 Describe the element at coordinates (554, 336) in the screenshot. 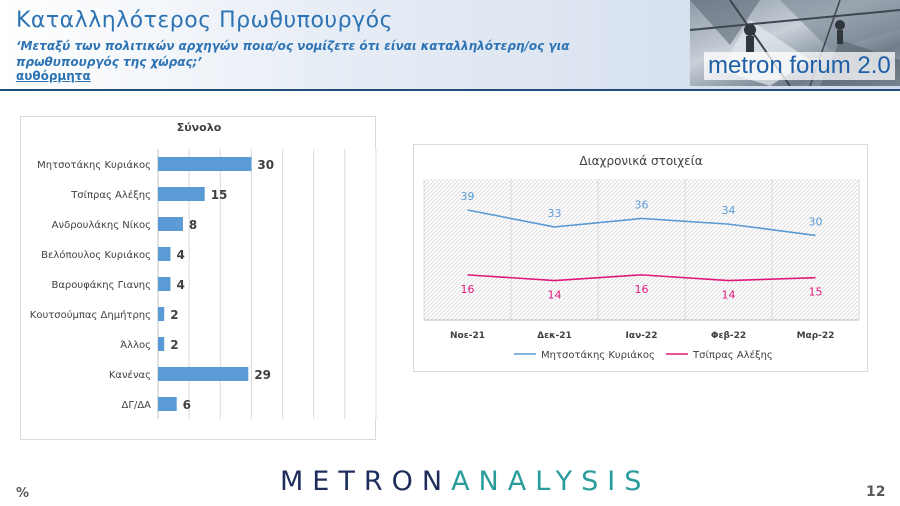

I see `line-x-tick-label: Δεκ-21` at that location.